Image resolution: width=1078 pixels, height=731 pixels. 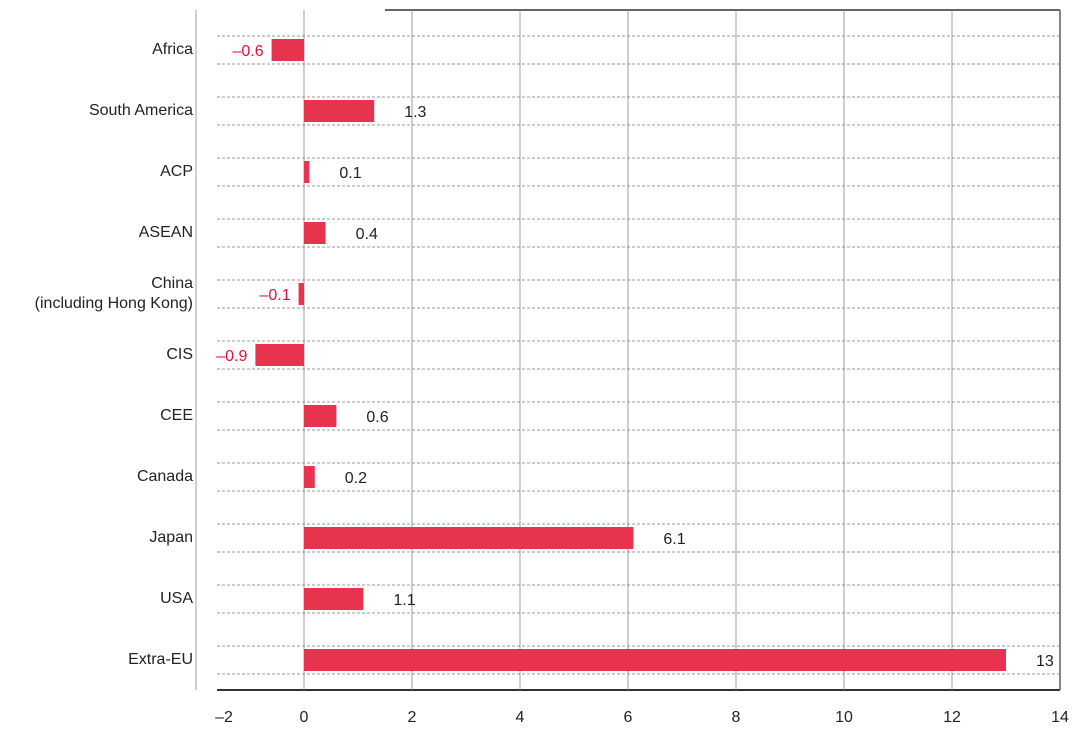 What do you see at coordinates (247, 51) in the screenshot?
I see `value-label: –0.6` at bounding box center [247, 51].